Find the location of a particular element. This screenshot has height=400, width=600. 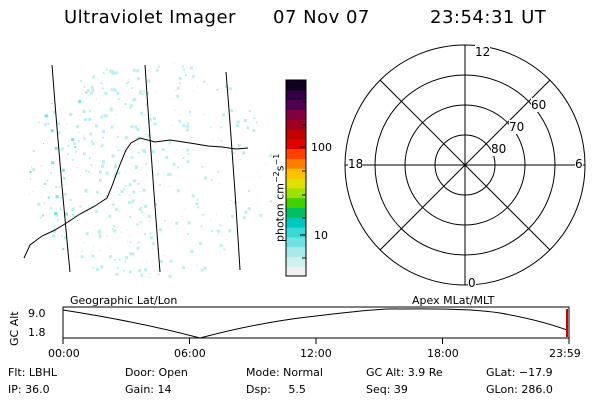

time-tick-1800: 18:00 is located at coordinates (443, 353).